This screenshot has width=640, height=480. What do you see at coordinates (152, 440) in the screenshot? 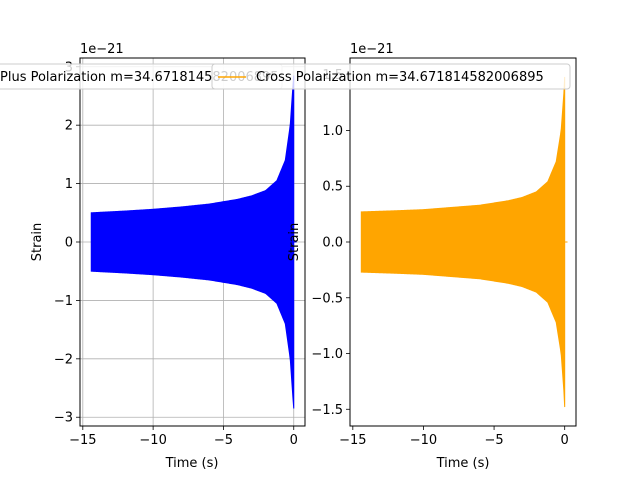
I see `left-xtick-label: −10` at bounding box center [152, 440].